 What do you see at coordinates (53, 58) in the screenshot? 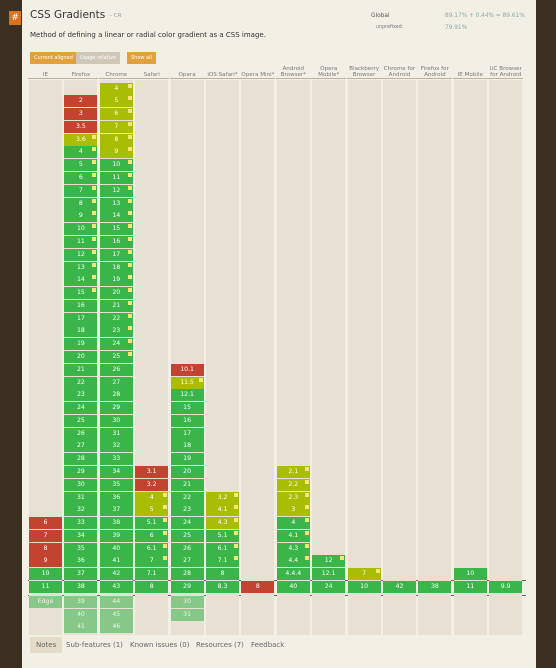
I see `control-button: Current aligned` at bounding box center [53, 58].